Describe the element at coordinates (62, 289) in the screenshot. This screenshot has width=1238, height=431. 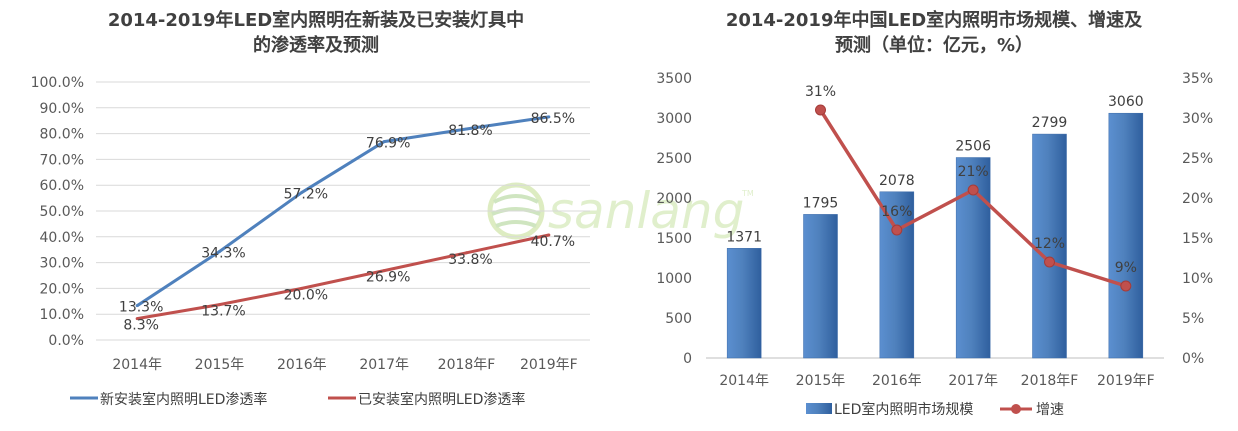
I see `left-y-tick-label: 20.0%` at that location.